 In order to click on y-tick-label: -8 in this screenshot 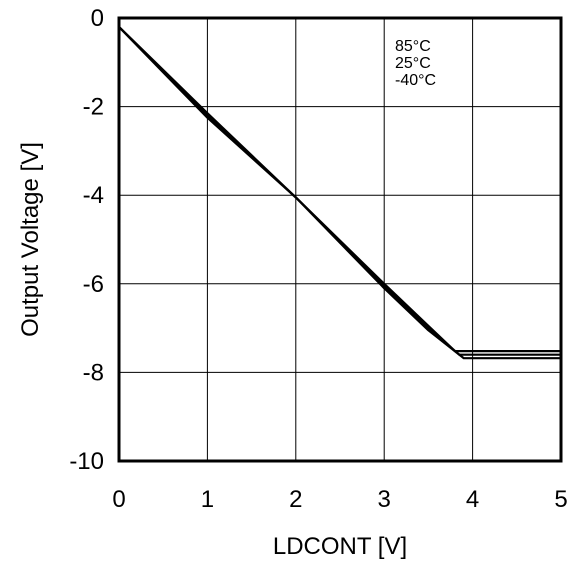, I will do `click(93, 372)`.